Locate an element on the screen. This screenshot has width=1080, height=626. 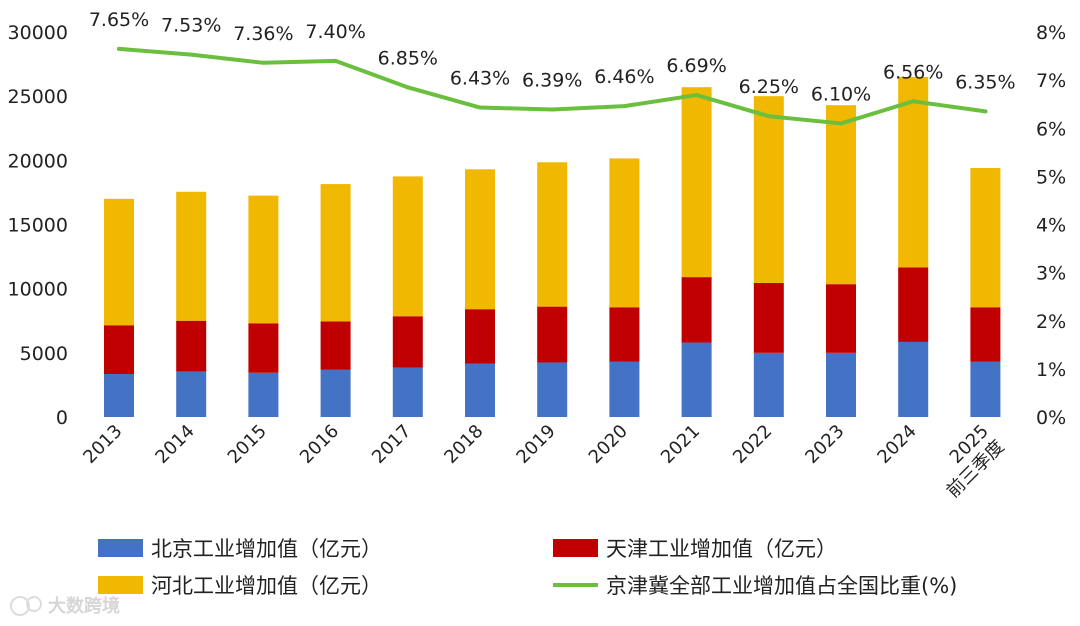
y-left-tick: 30000 is located at coordinates (38, 33).